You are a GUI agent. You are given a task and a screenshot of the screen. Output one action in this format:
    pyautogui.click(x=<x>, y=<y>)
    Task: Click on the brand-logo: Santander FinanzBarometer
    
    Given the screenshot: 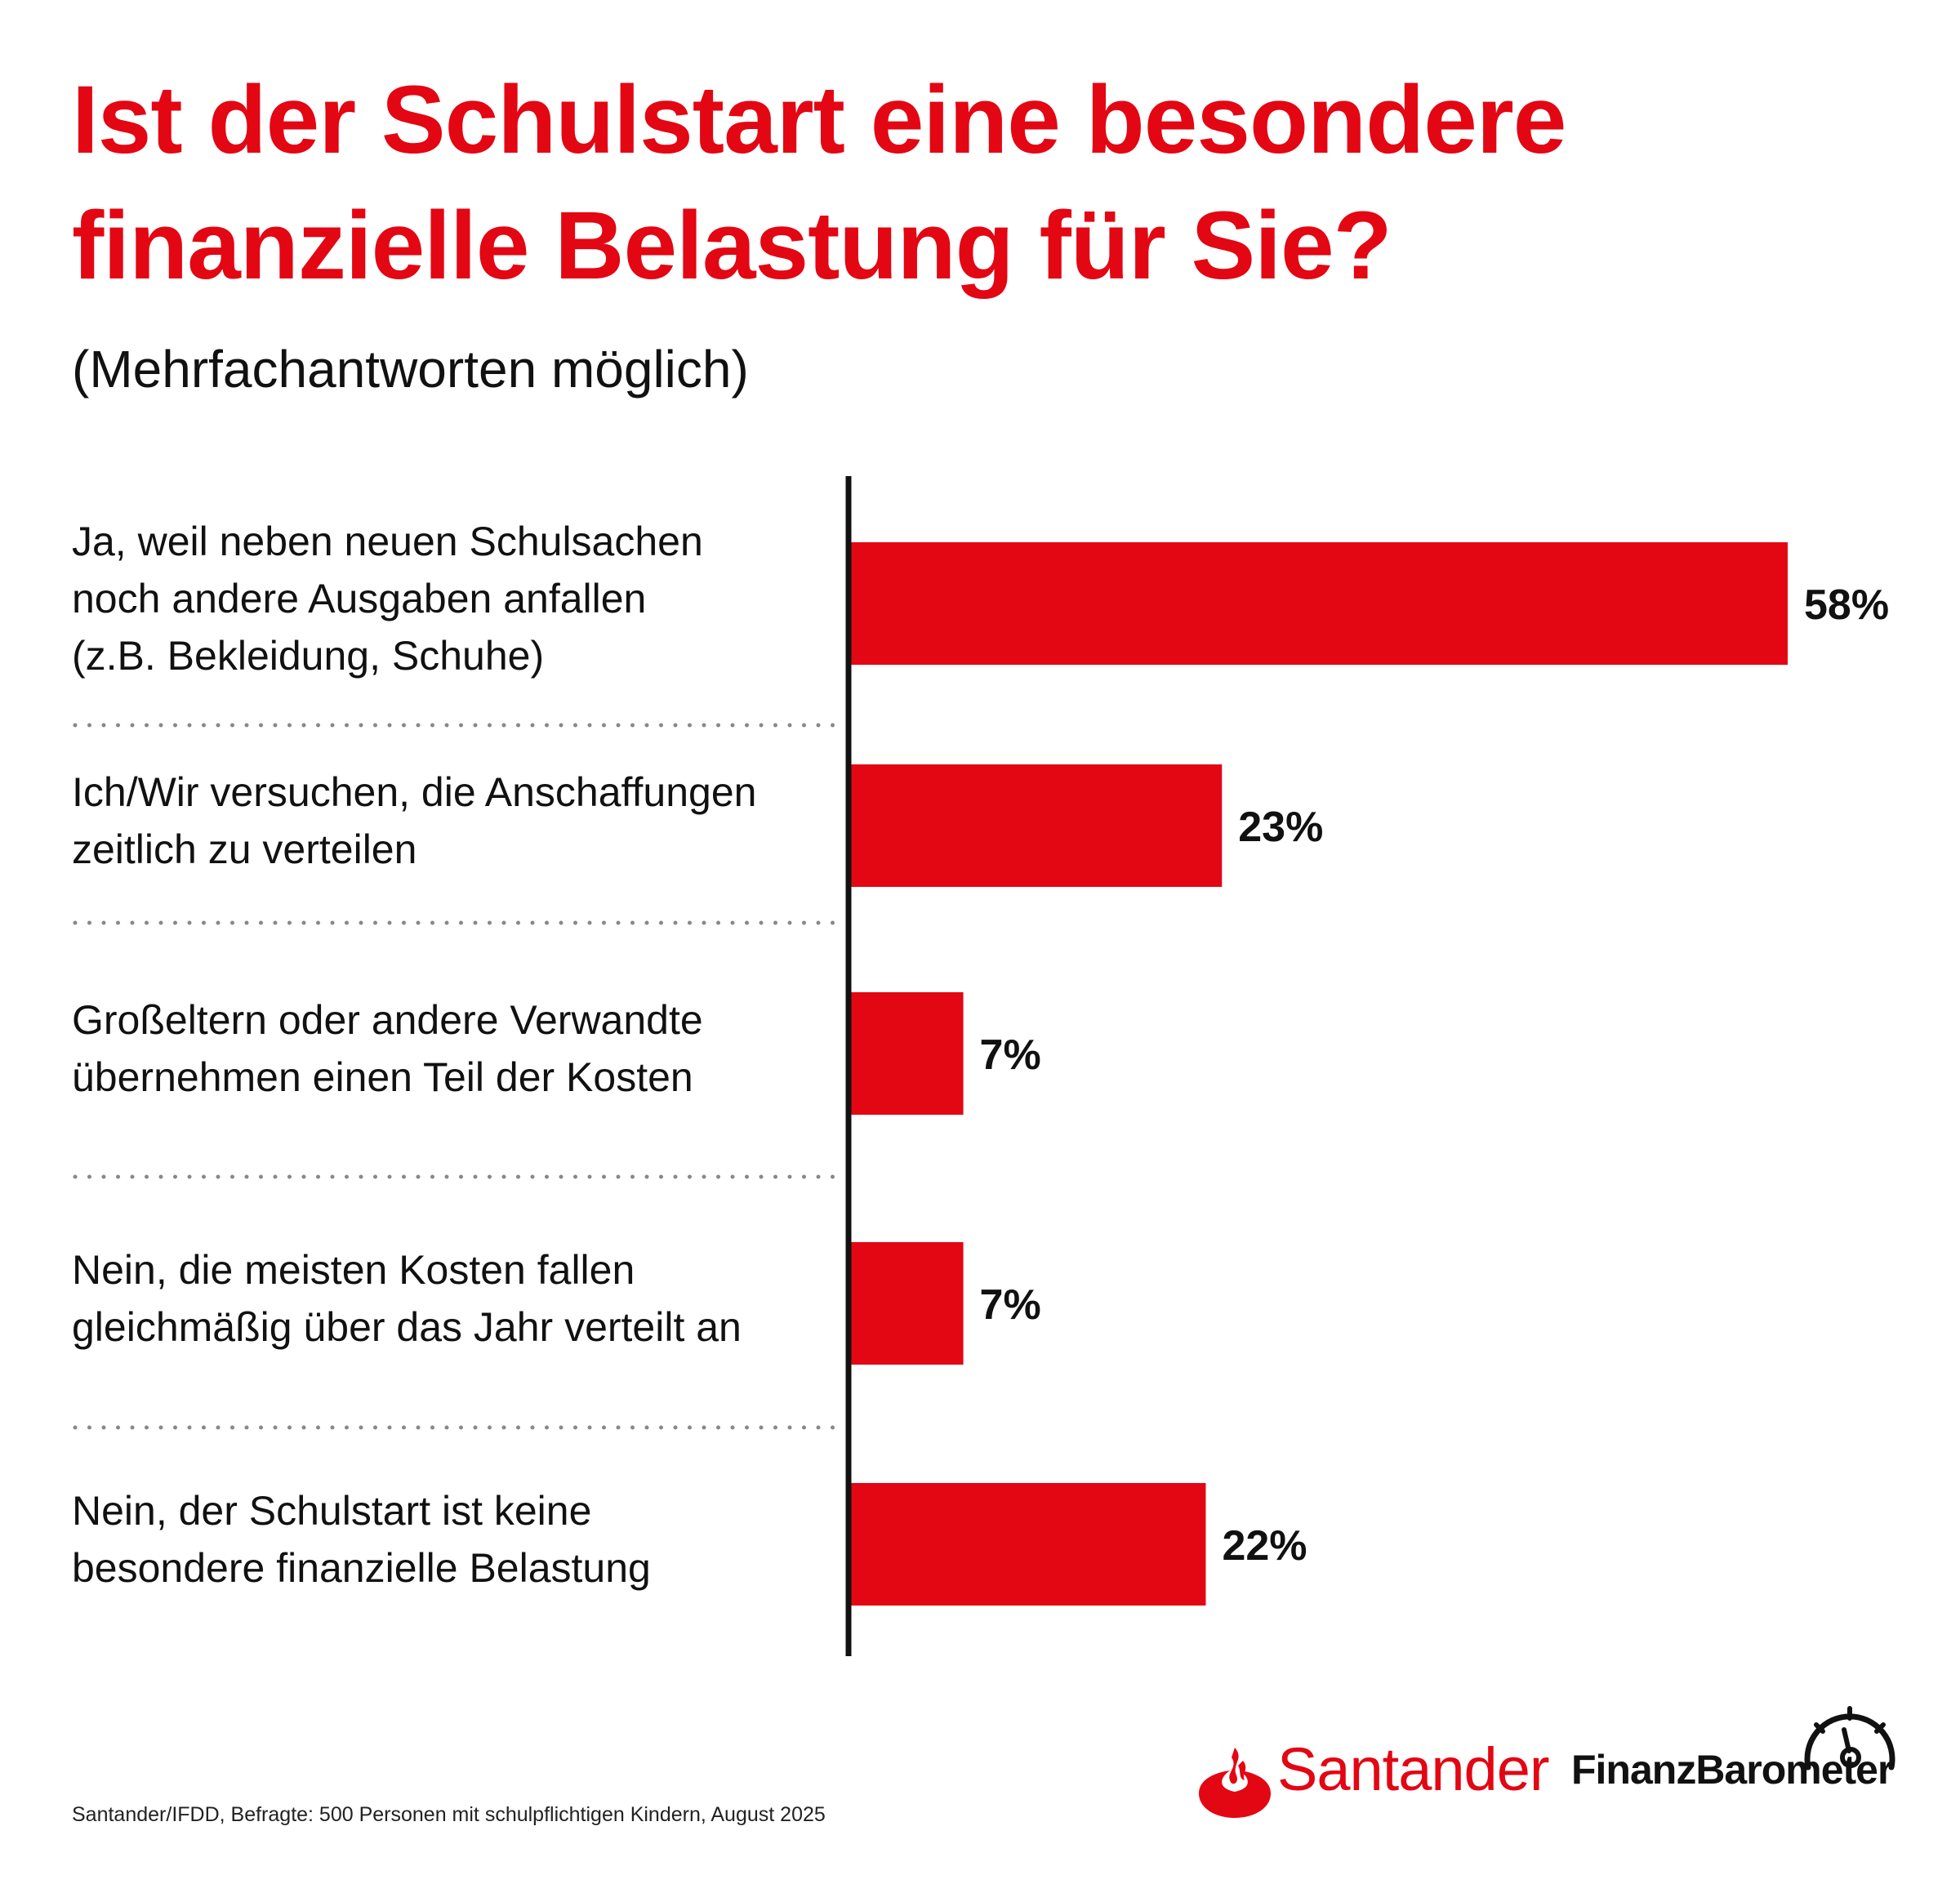 What is the action you would take?
    pyautogui.click(x=1553, y=1767)
    